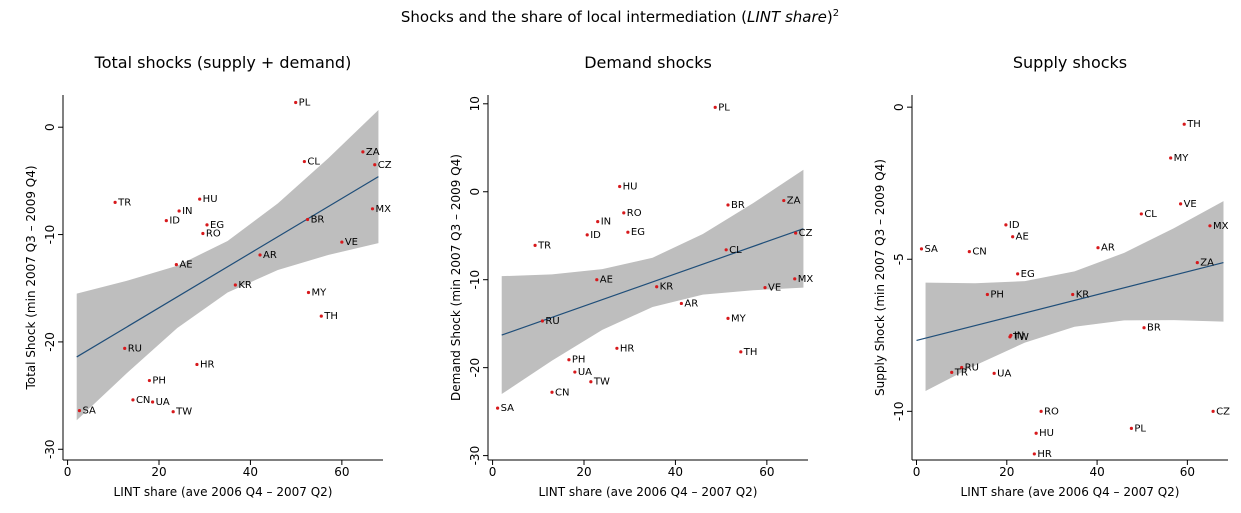 The image size is (1241, 513). I want to click on point-label: RU, so click(972, 368).